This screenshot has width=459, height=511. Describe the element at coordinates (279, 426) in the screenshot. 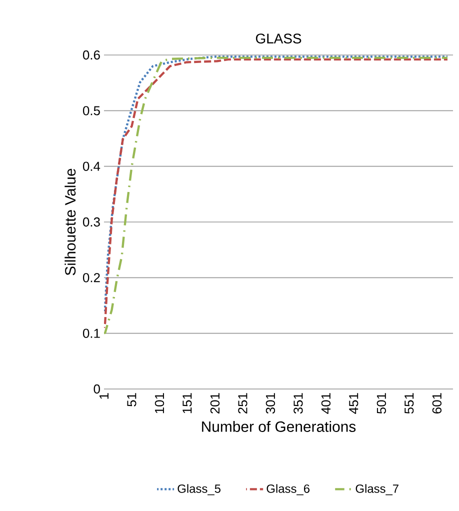

I see `x-axis-title: Number of Generations` at that location.